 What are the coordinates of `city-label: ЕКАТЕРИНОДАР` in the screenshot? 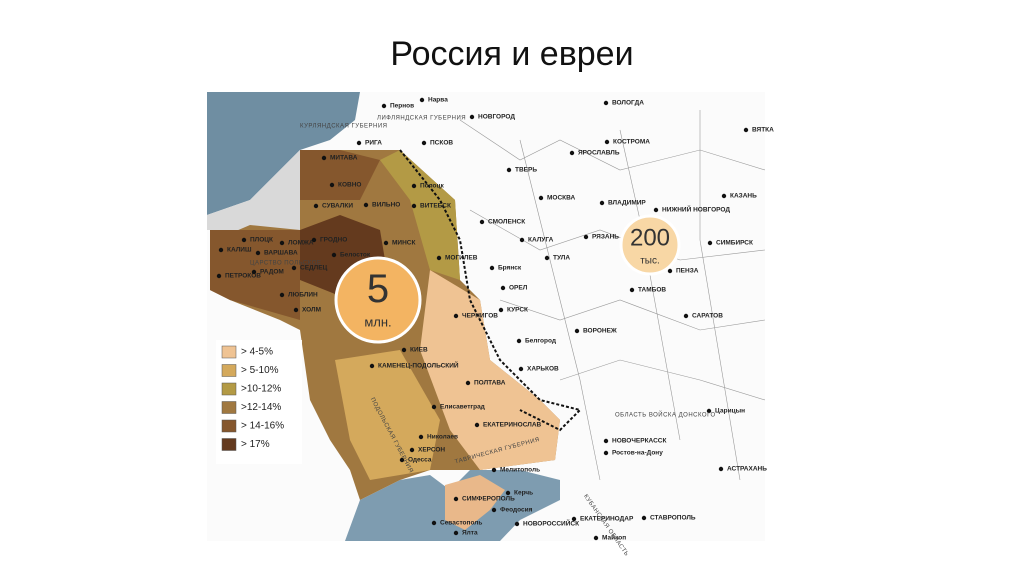 It's located at (607, 519).